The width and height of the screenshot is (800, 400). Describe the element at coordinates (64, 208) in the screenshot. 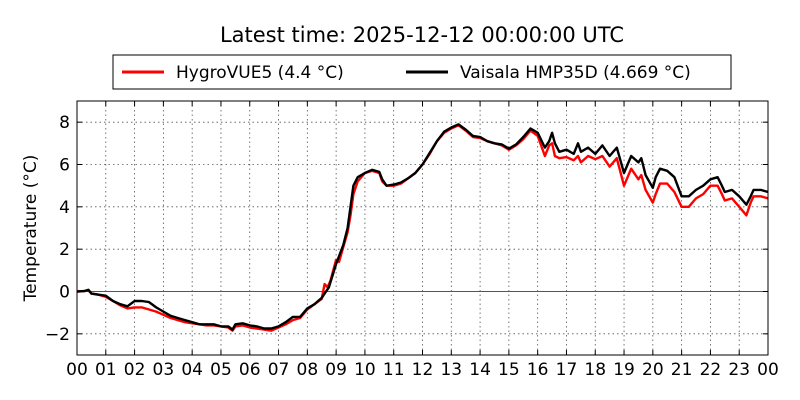

I see `y-tick-label: 4` at that location.